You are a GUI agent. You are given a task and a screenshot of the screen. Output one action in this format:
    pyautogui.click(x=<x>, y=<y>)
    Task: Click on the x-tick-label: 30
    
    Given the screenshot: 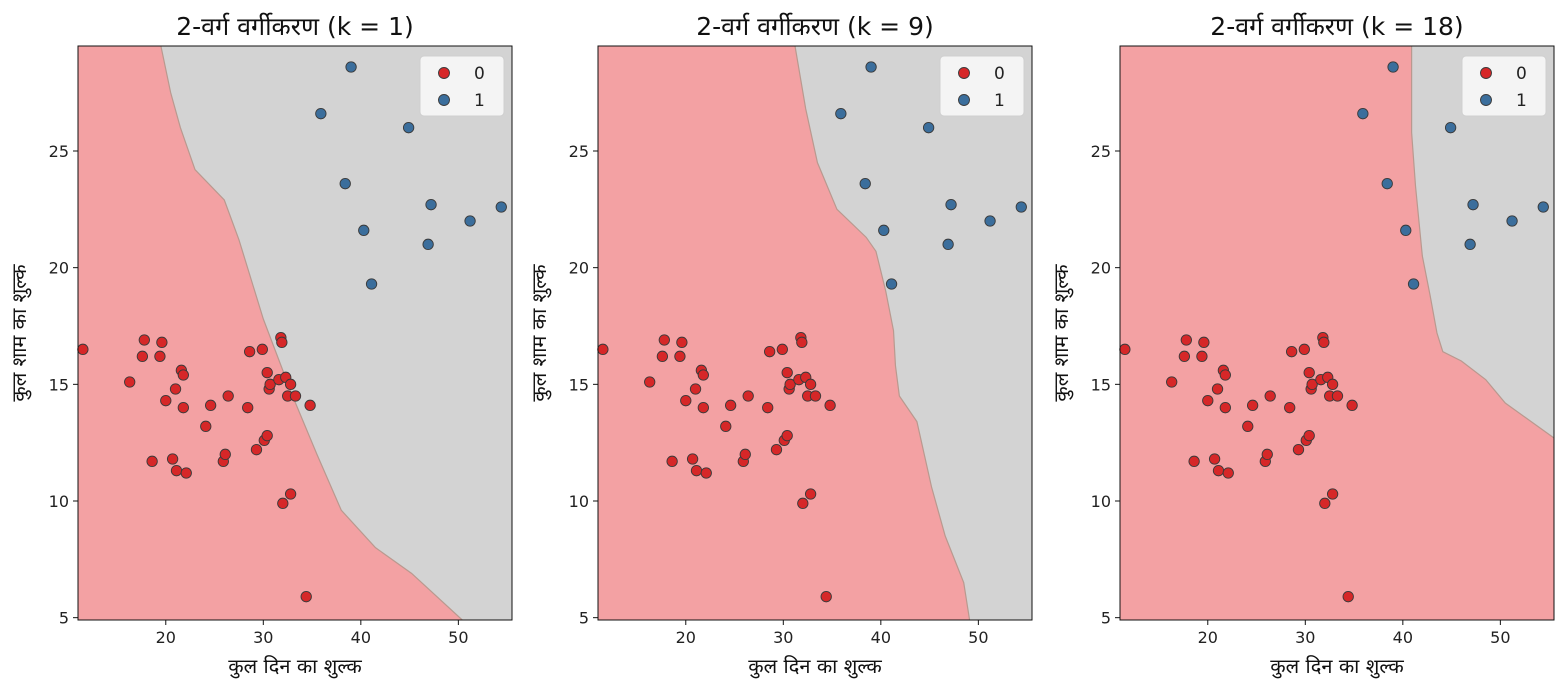 What is the action you would take?
    pyautogui.click(x=263, y=637)
    